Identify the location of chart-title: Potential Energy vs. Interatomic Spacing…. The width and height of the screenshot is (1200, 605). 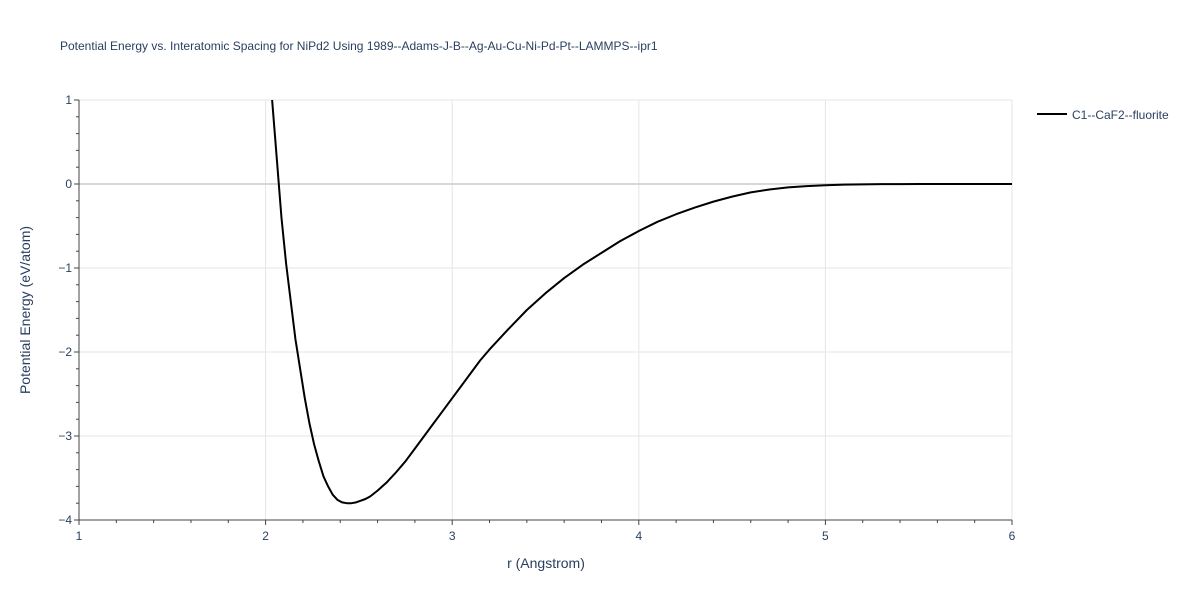
(359, 46).